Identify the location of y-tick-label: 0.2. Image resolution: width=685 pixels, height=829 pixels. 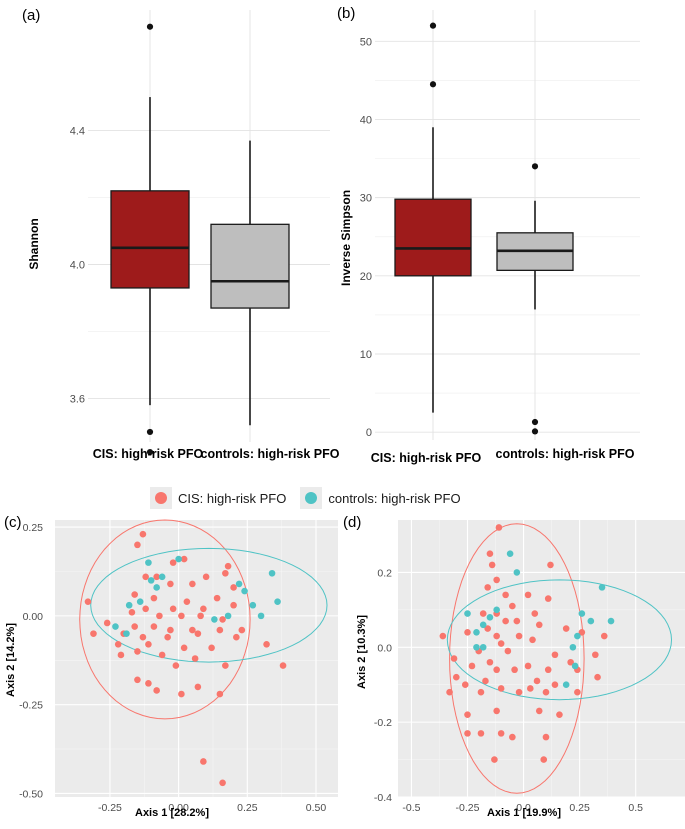
(384, 573).